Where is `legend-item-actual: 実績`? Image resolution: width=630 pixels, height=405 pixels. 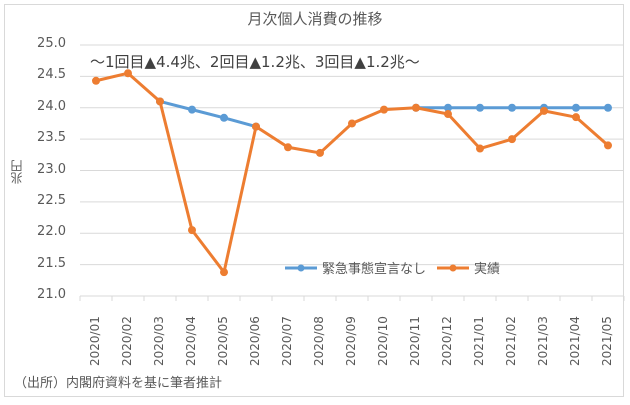
legend-item-actual: 実績 is located at coordinates (468, 267).